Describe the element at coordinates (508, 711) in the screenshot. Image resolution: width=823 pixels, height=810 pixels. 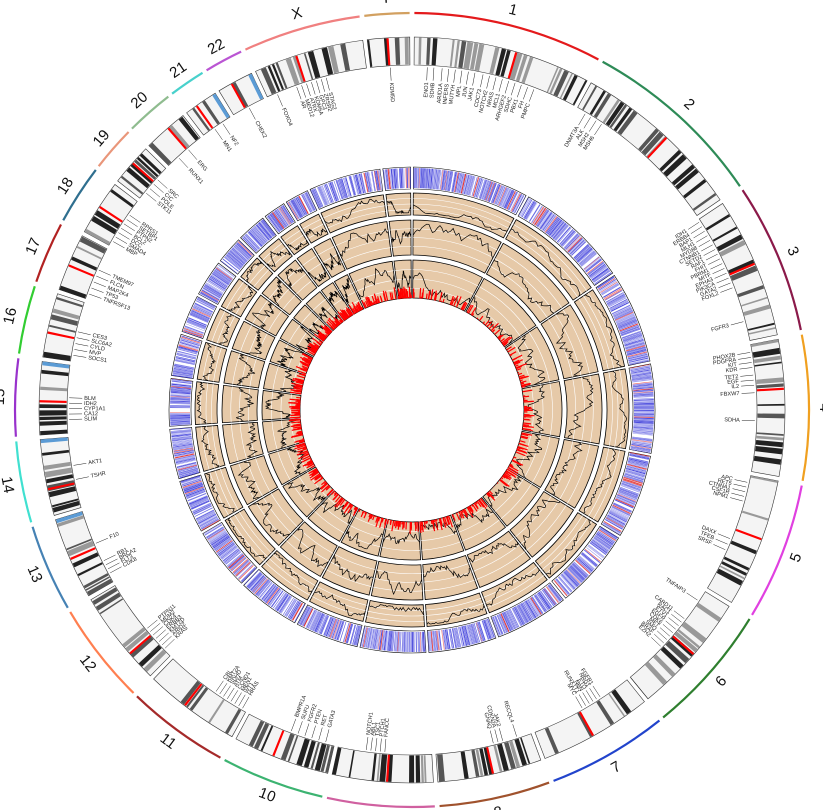
I see `gene-label: RECQL4` at that location.